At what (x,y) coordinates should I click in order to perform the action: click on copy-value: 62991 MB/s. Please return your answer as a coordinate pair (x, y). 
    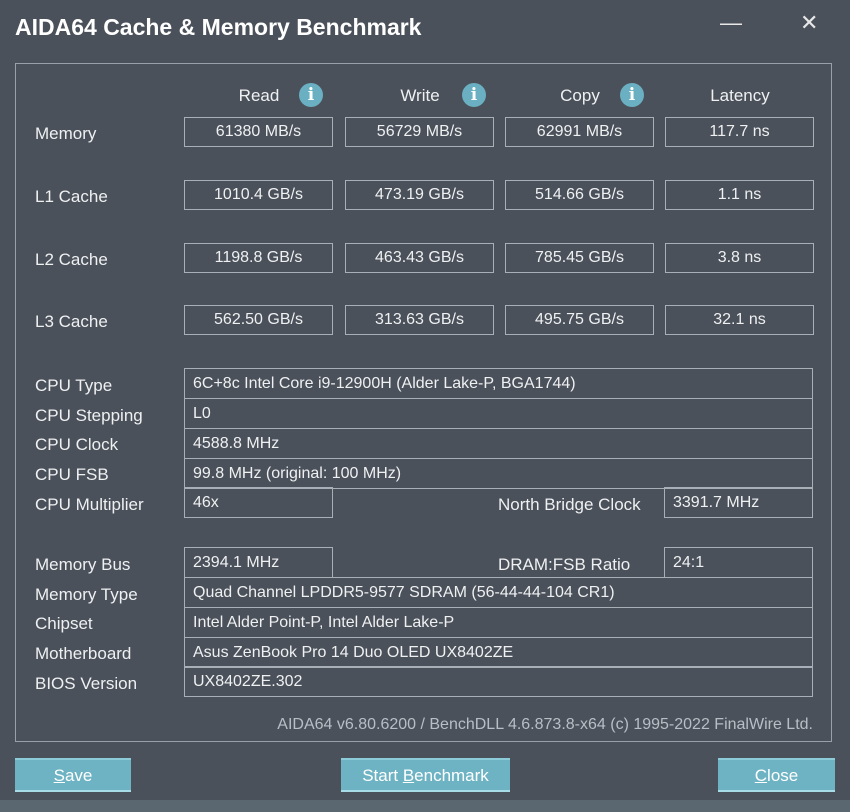
    Looking at the image, I should click on (579, 132).